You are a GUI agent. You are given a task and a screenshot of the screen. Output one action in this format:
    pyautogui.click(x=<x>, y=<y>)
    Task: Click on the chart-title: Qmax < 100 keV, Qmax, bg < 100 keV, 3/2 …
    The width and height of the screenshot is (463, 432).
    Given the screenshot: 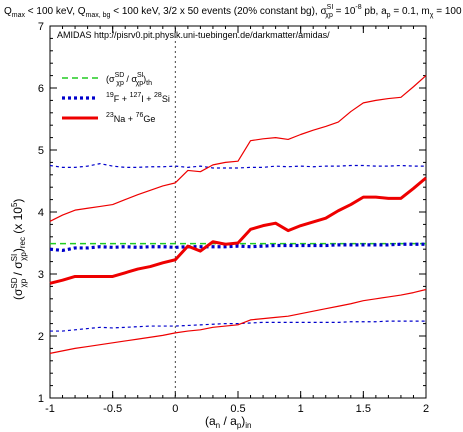 What is the action you would take?
    pyautogui.click(x=233, y=11)
    